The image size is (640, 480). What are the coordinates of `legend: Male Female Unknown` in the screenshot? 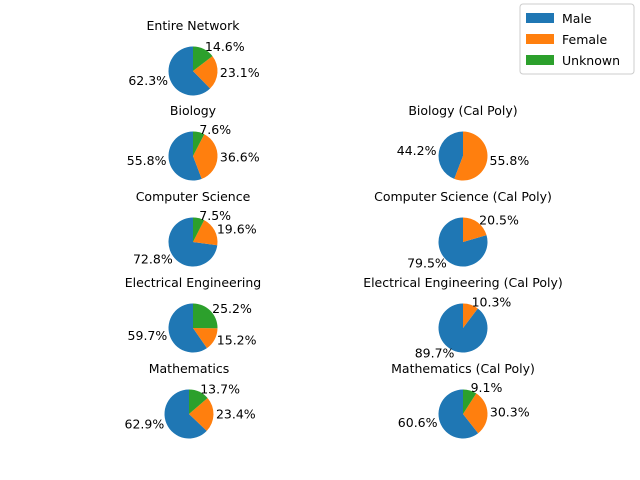 It's located at (577, 39).